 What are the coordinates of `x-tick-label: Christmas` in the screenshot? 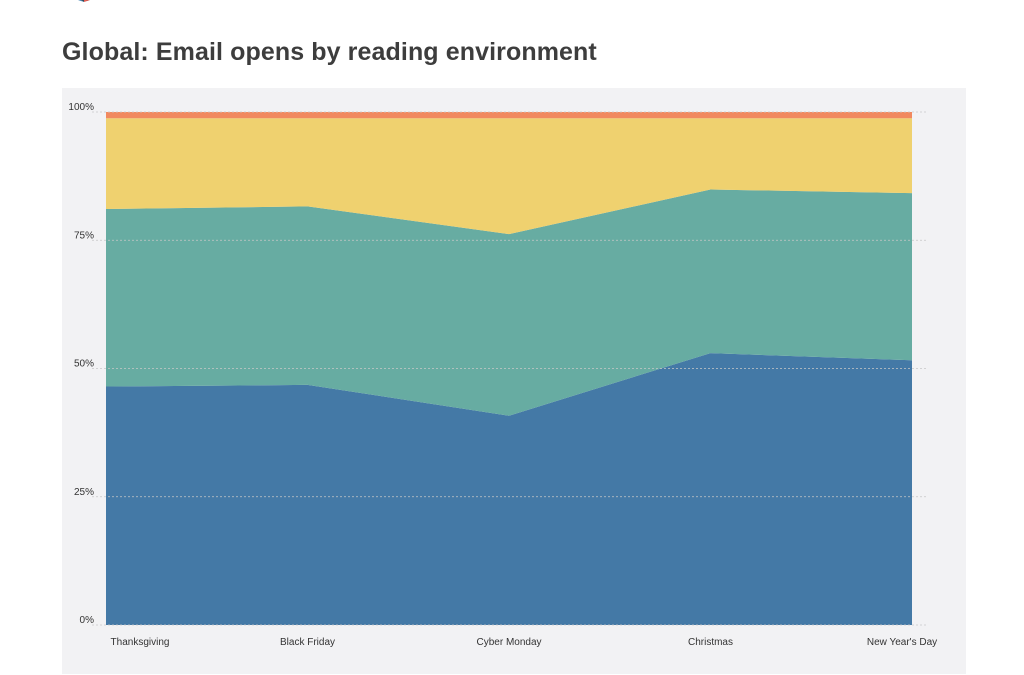 It's located at (710, 642).